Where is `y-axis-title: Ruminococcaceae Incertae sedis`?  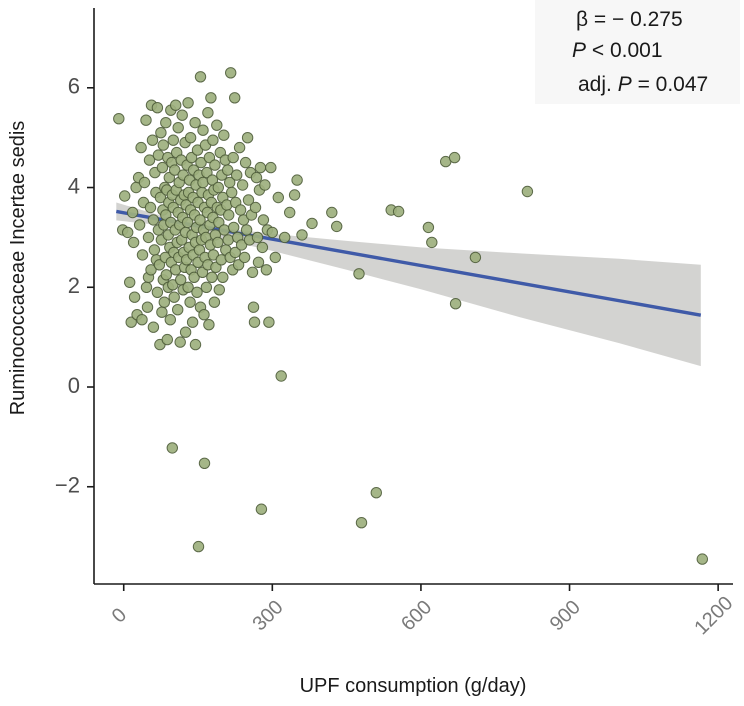 y-axis-title: Ruminococcaceae Incertae sedis is located at coordinates (18, 268).